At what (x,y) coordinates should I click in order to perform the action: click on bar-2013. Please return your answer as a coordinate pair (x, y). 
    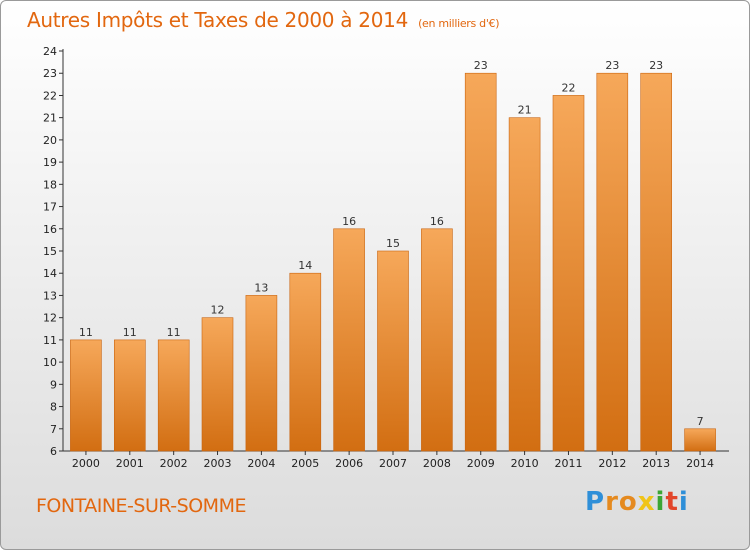
    Looking at the image, I should click on (656, 262).